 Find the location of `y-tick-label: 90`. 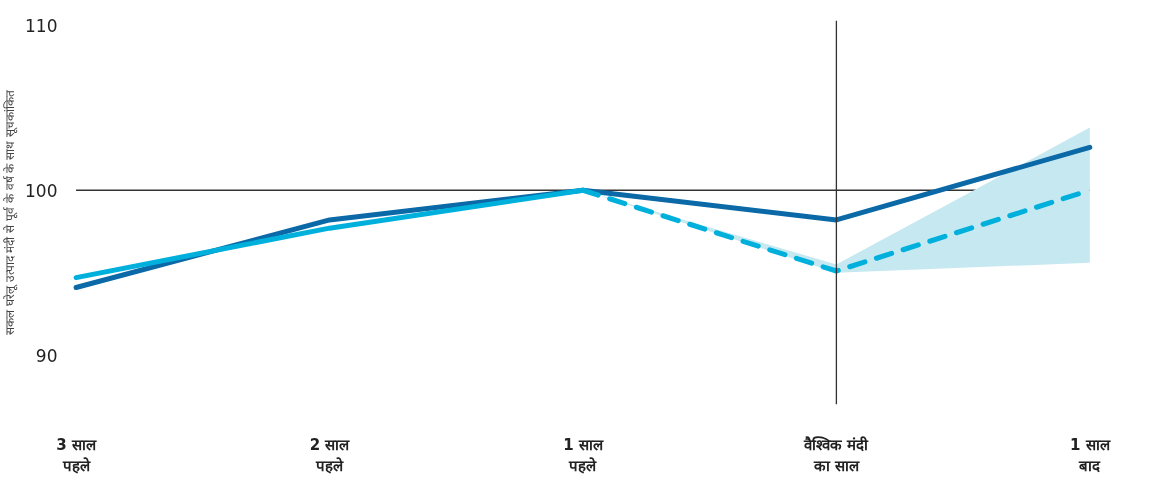

y-tick-label: 90 is located at coordinates (46, 355).